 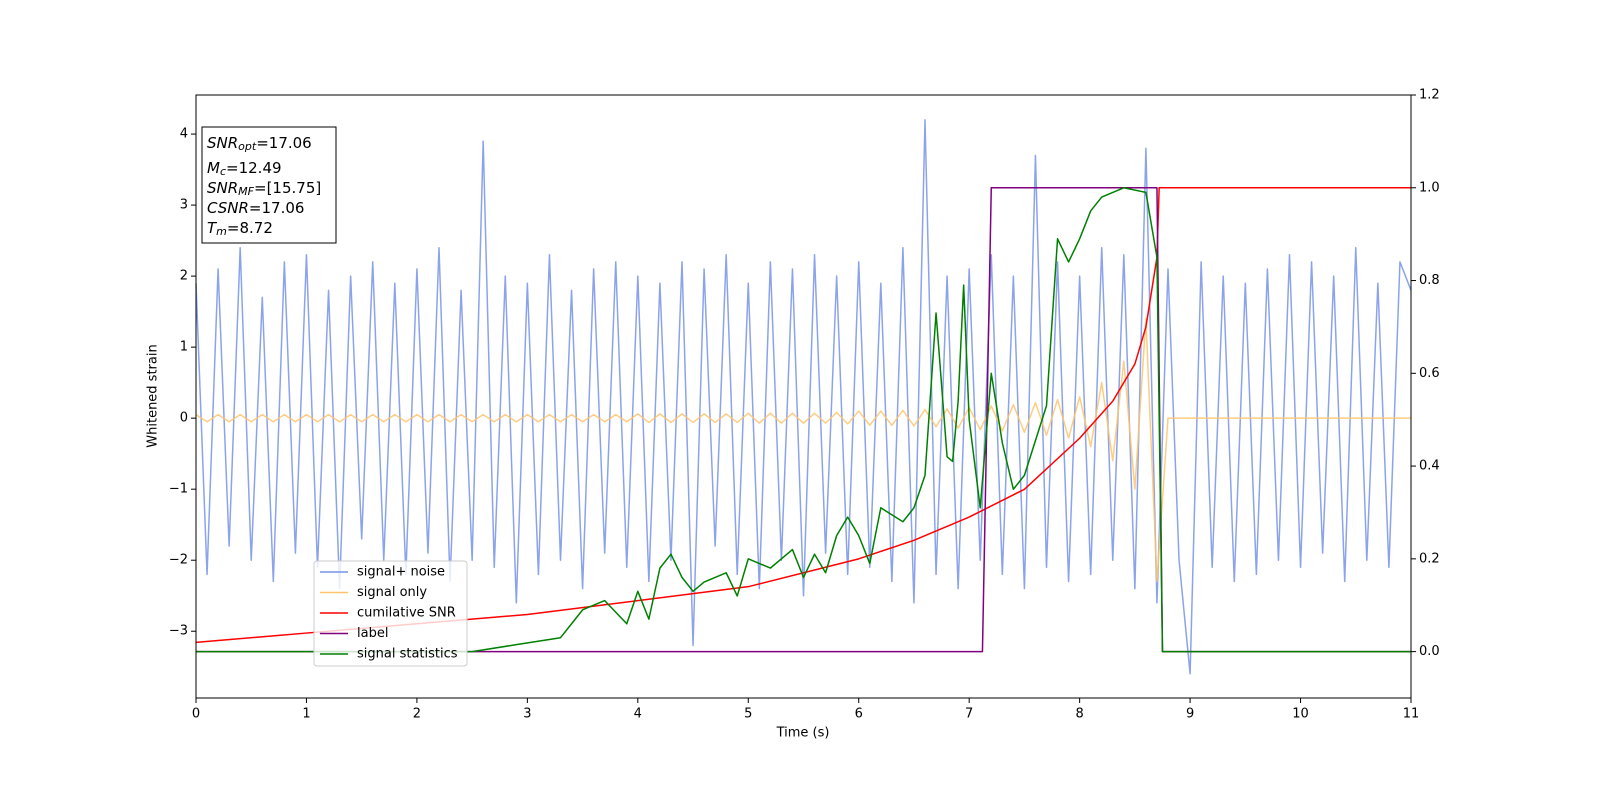 What do you see at coordinates (287, 188) in the screenshot?
I see `annotation-part: =[15.75]` at bounding box center [287, 188].